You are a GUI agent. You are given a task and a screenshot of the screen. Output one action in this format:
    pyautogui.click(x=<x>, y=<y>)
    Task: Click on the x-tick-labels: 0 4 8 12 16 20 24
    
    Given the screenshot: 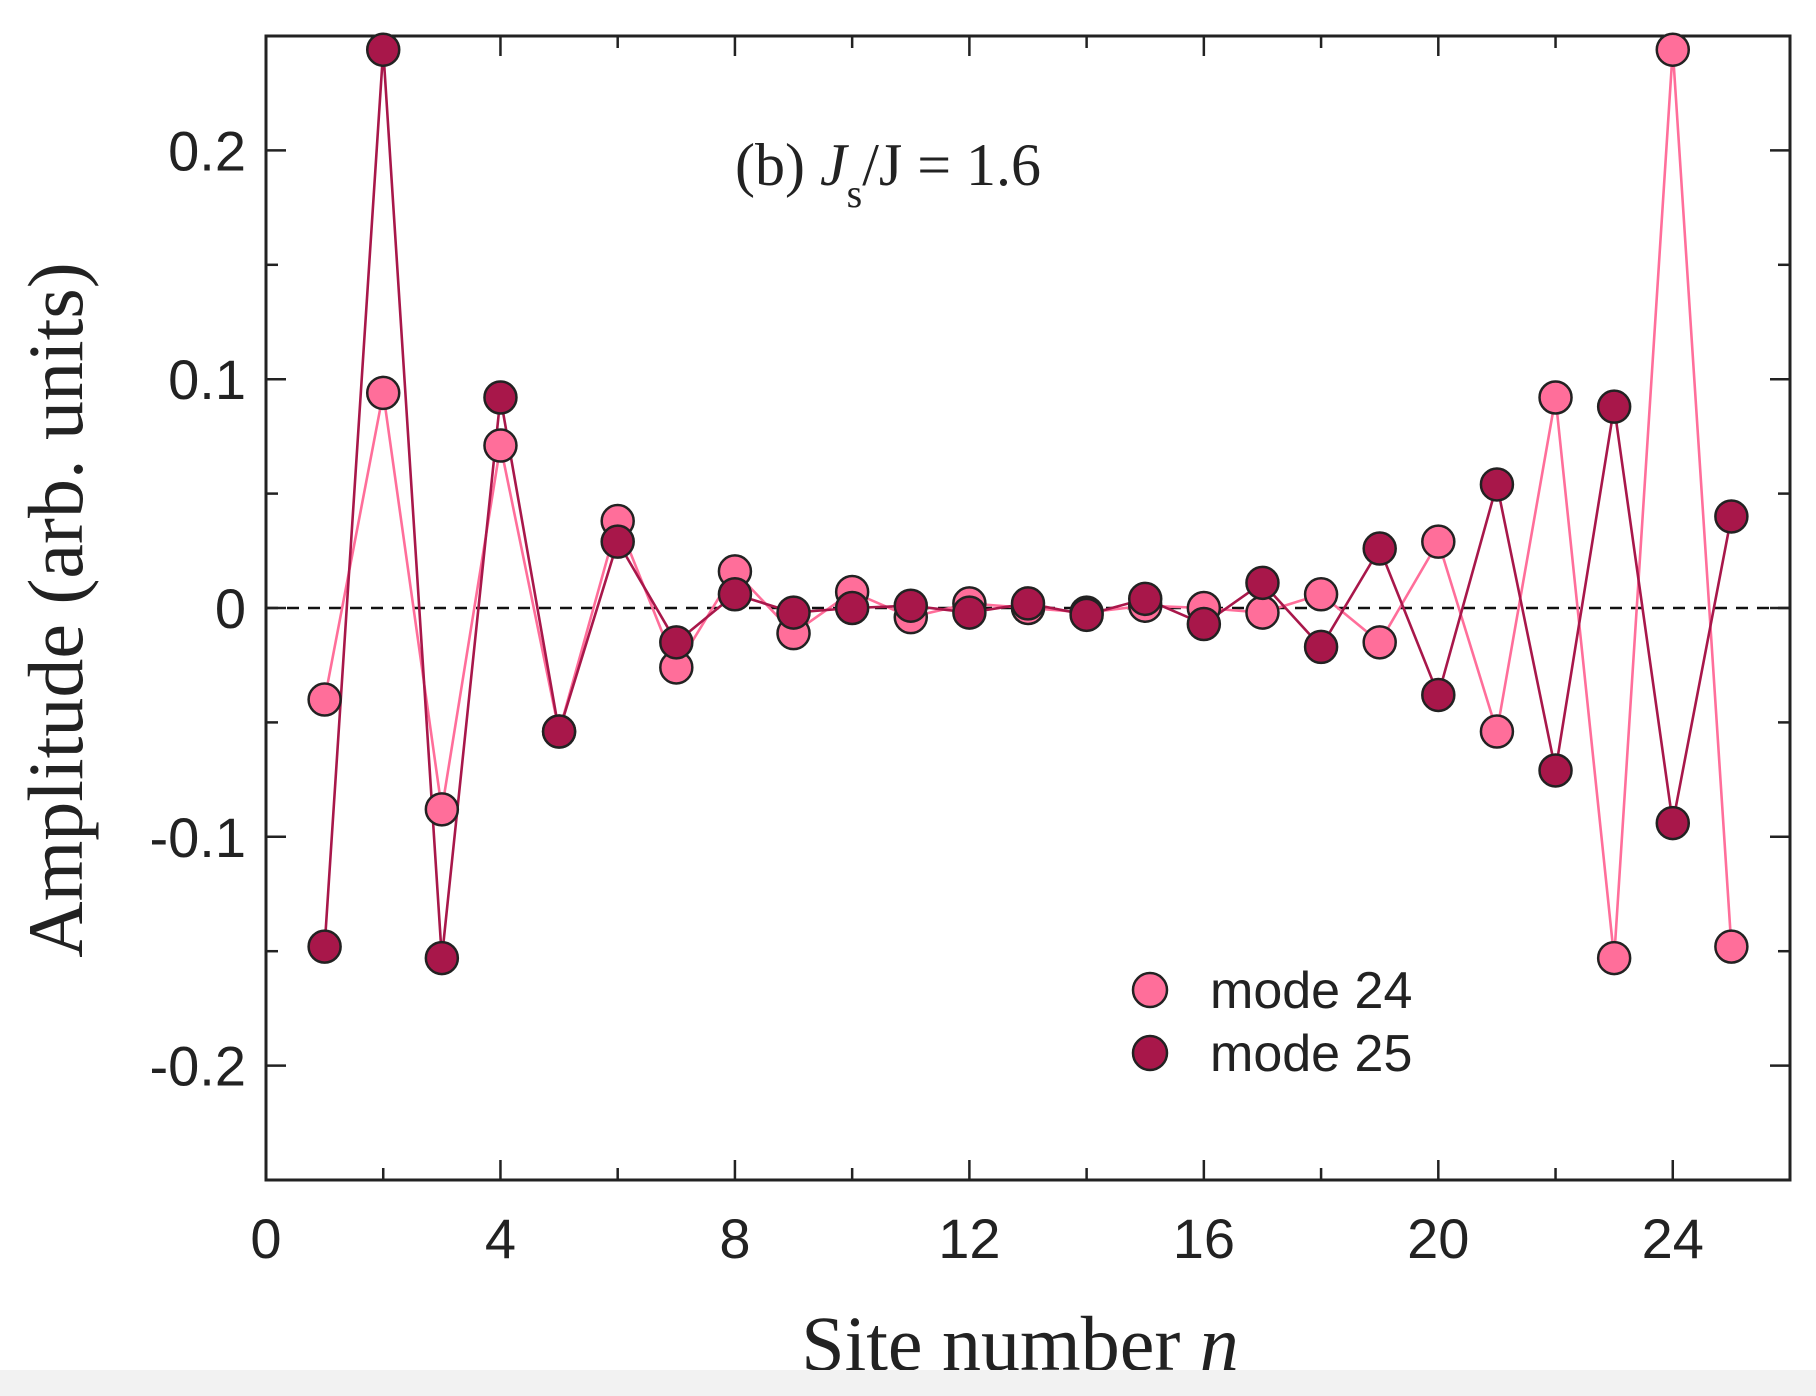 What is the action you would take?
    pyautogui.click(x=976, y=1238)
    